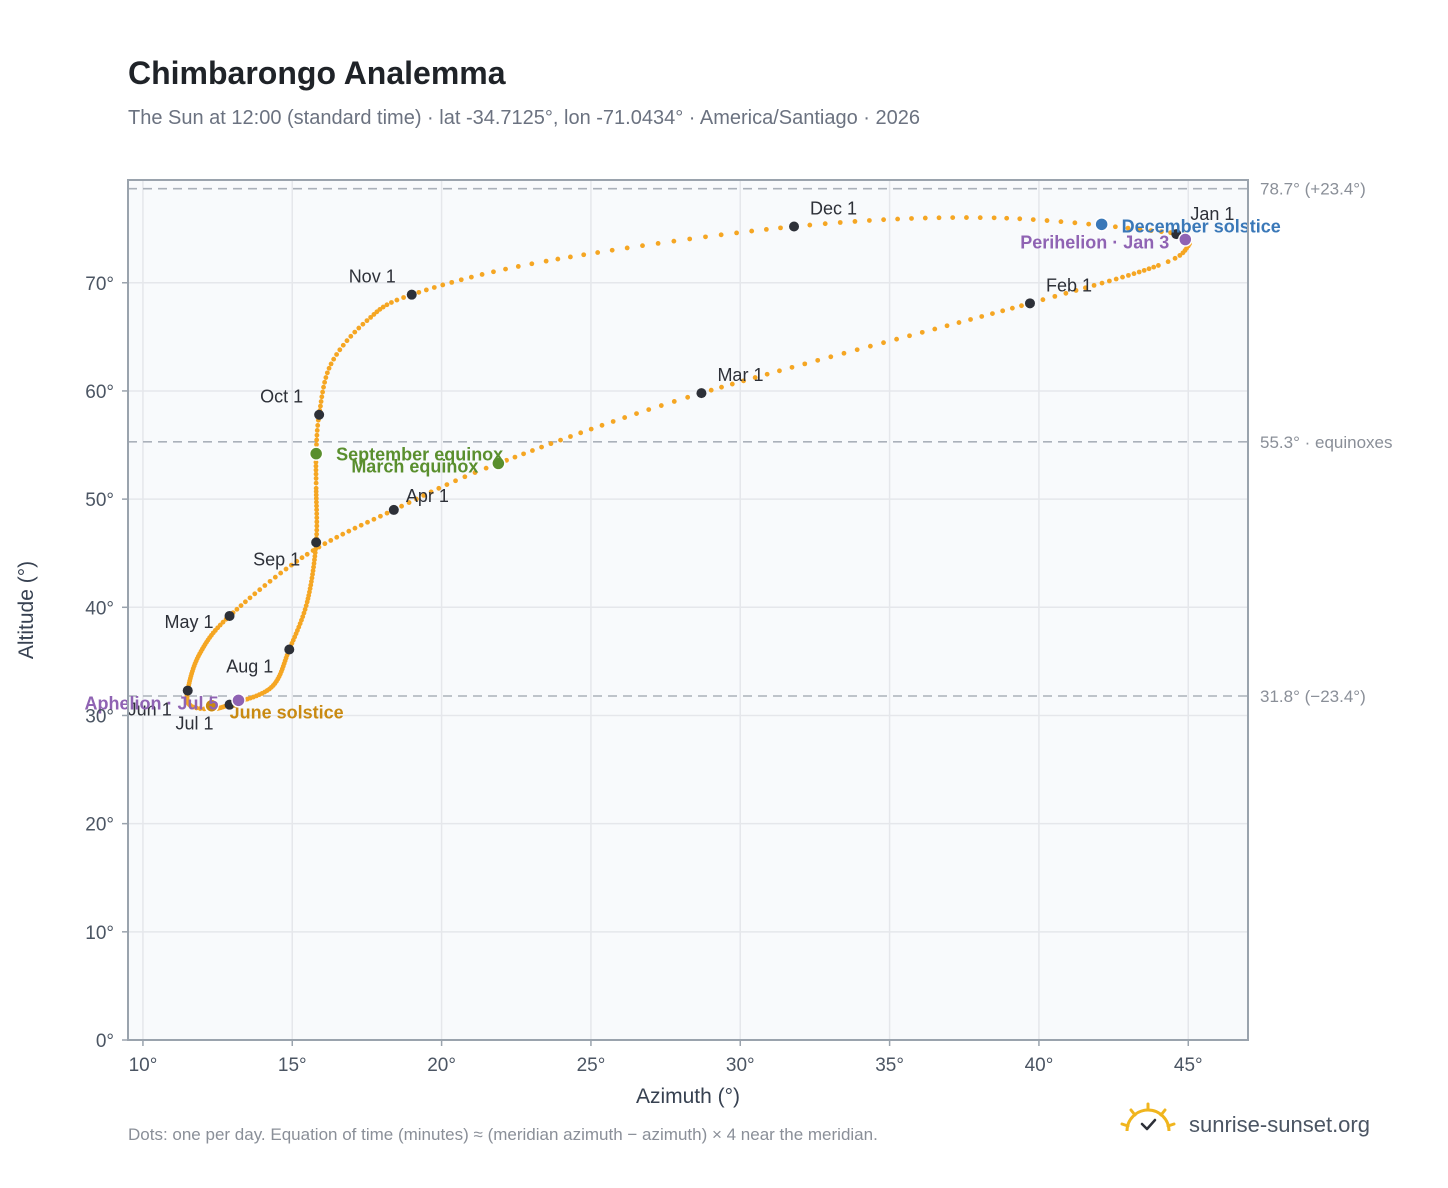  Describe the element at coordinates (105, 1041) in the screenshot. I see `y-tick-label: 0°` at that location.